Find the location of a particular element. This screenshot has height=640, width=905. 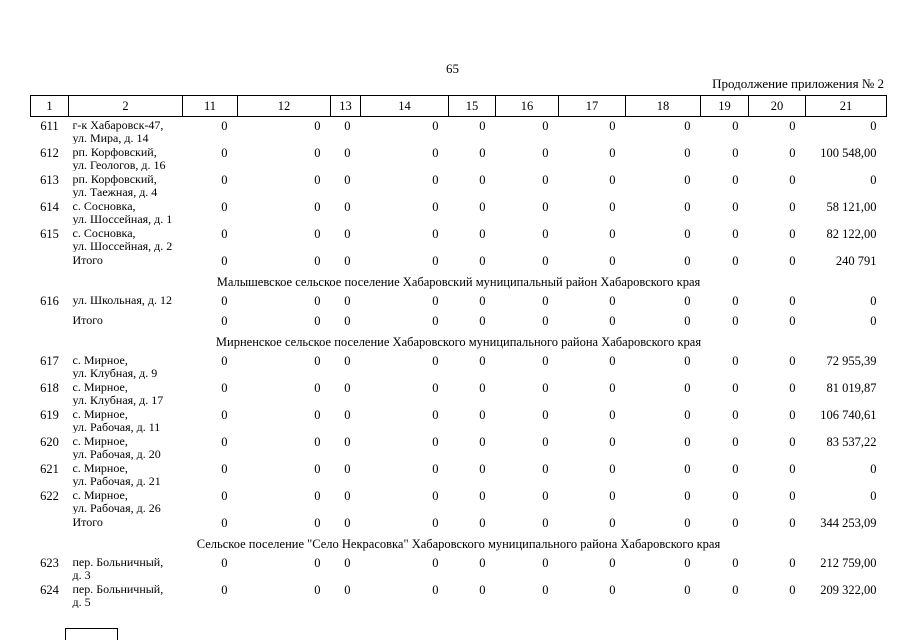

column-header: 15 is located at coordinates (472, 106).